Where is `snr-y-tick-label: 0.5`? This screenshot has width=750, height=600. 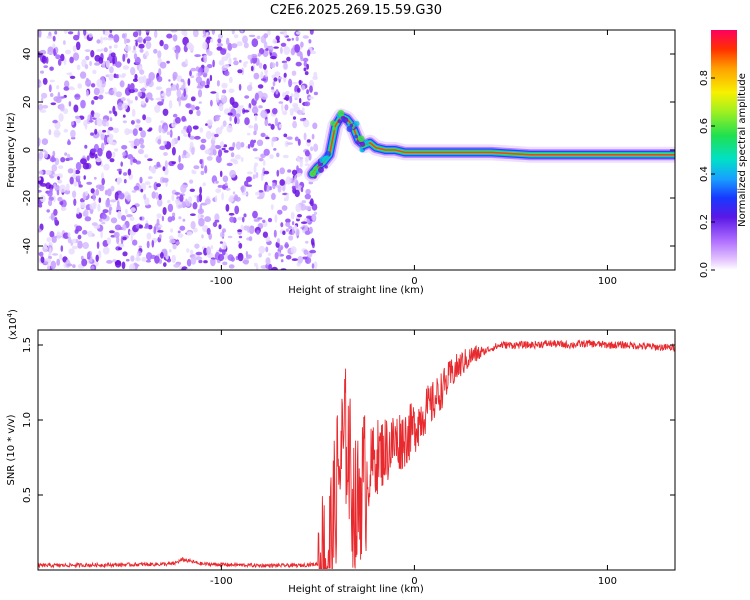
snr-y-tick-label: 0.5 is located at coordinates (27, 495).